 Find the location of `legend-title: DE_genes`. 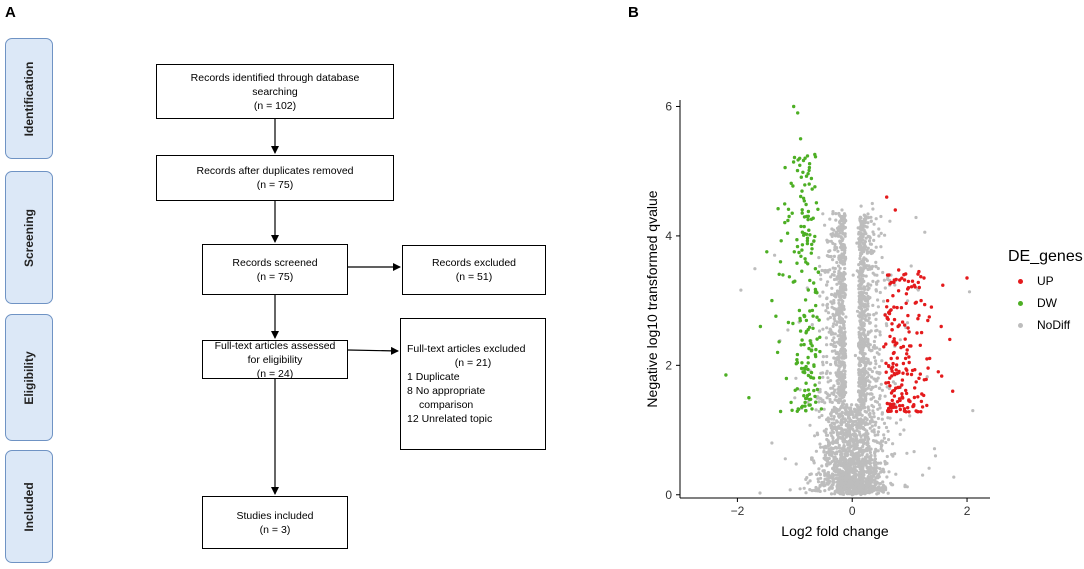

legend-title: DE_genes is located at coordinates (1045, 256).